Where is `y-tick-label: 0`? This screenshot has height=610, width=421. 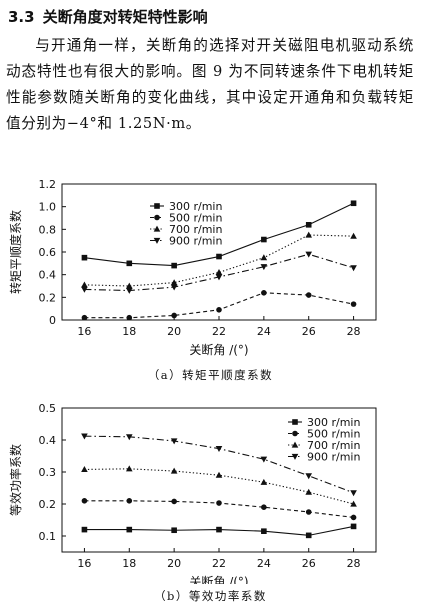
y-tick-label: 0 is located at coordinates (52, 320).